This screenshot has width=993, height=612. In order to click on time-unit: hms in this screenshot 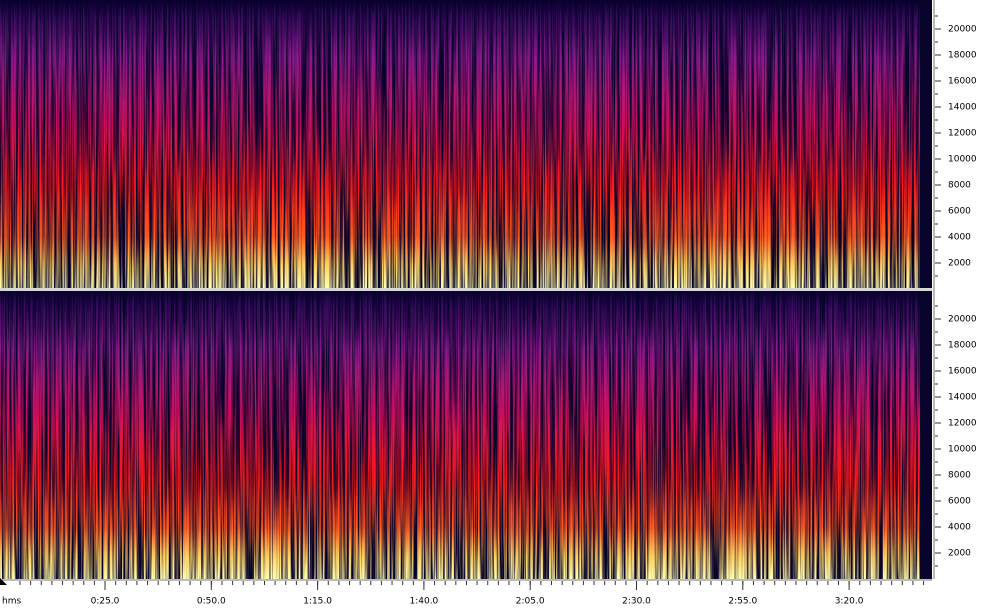, I will do `click(11, 602)`.